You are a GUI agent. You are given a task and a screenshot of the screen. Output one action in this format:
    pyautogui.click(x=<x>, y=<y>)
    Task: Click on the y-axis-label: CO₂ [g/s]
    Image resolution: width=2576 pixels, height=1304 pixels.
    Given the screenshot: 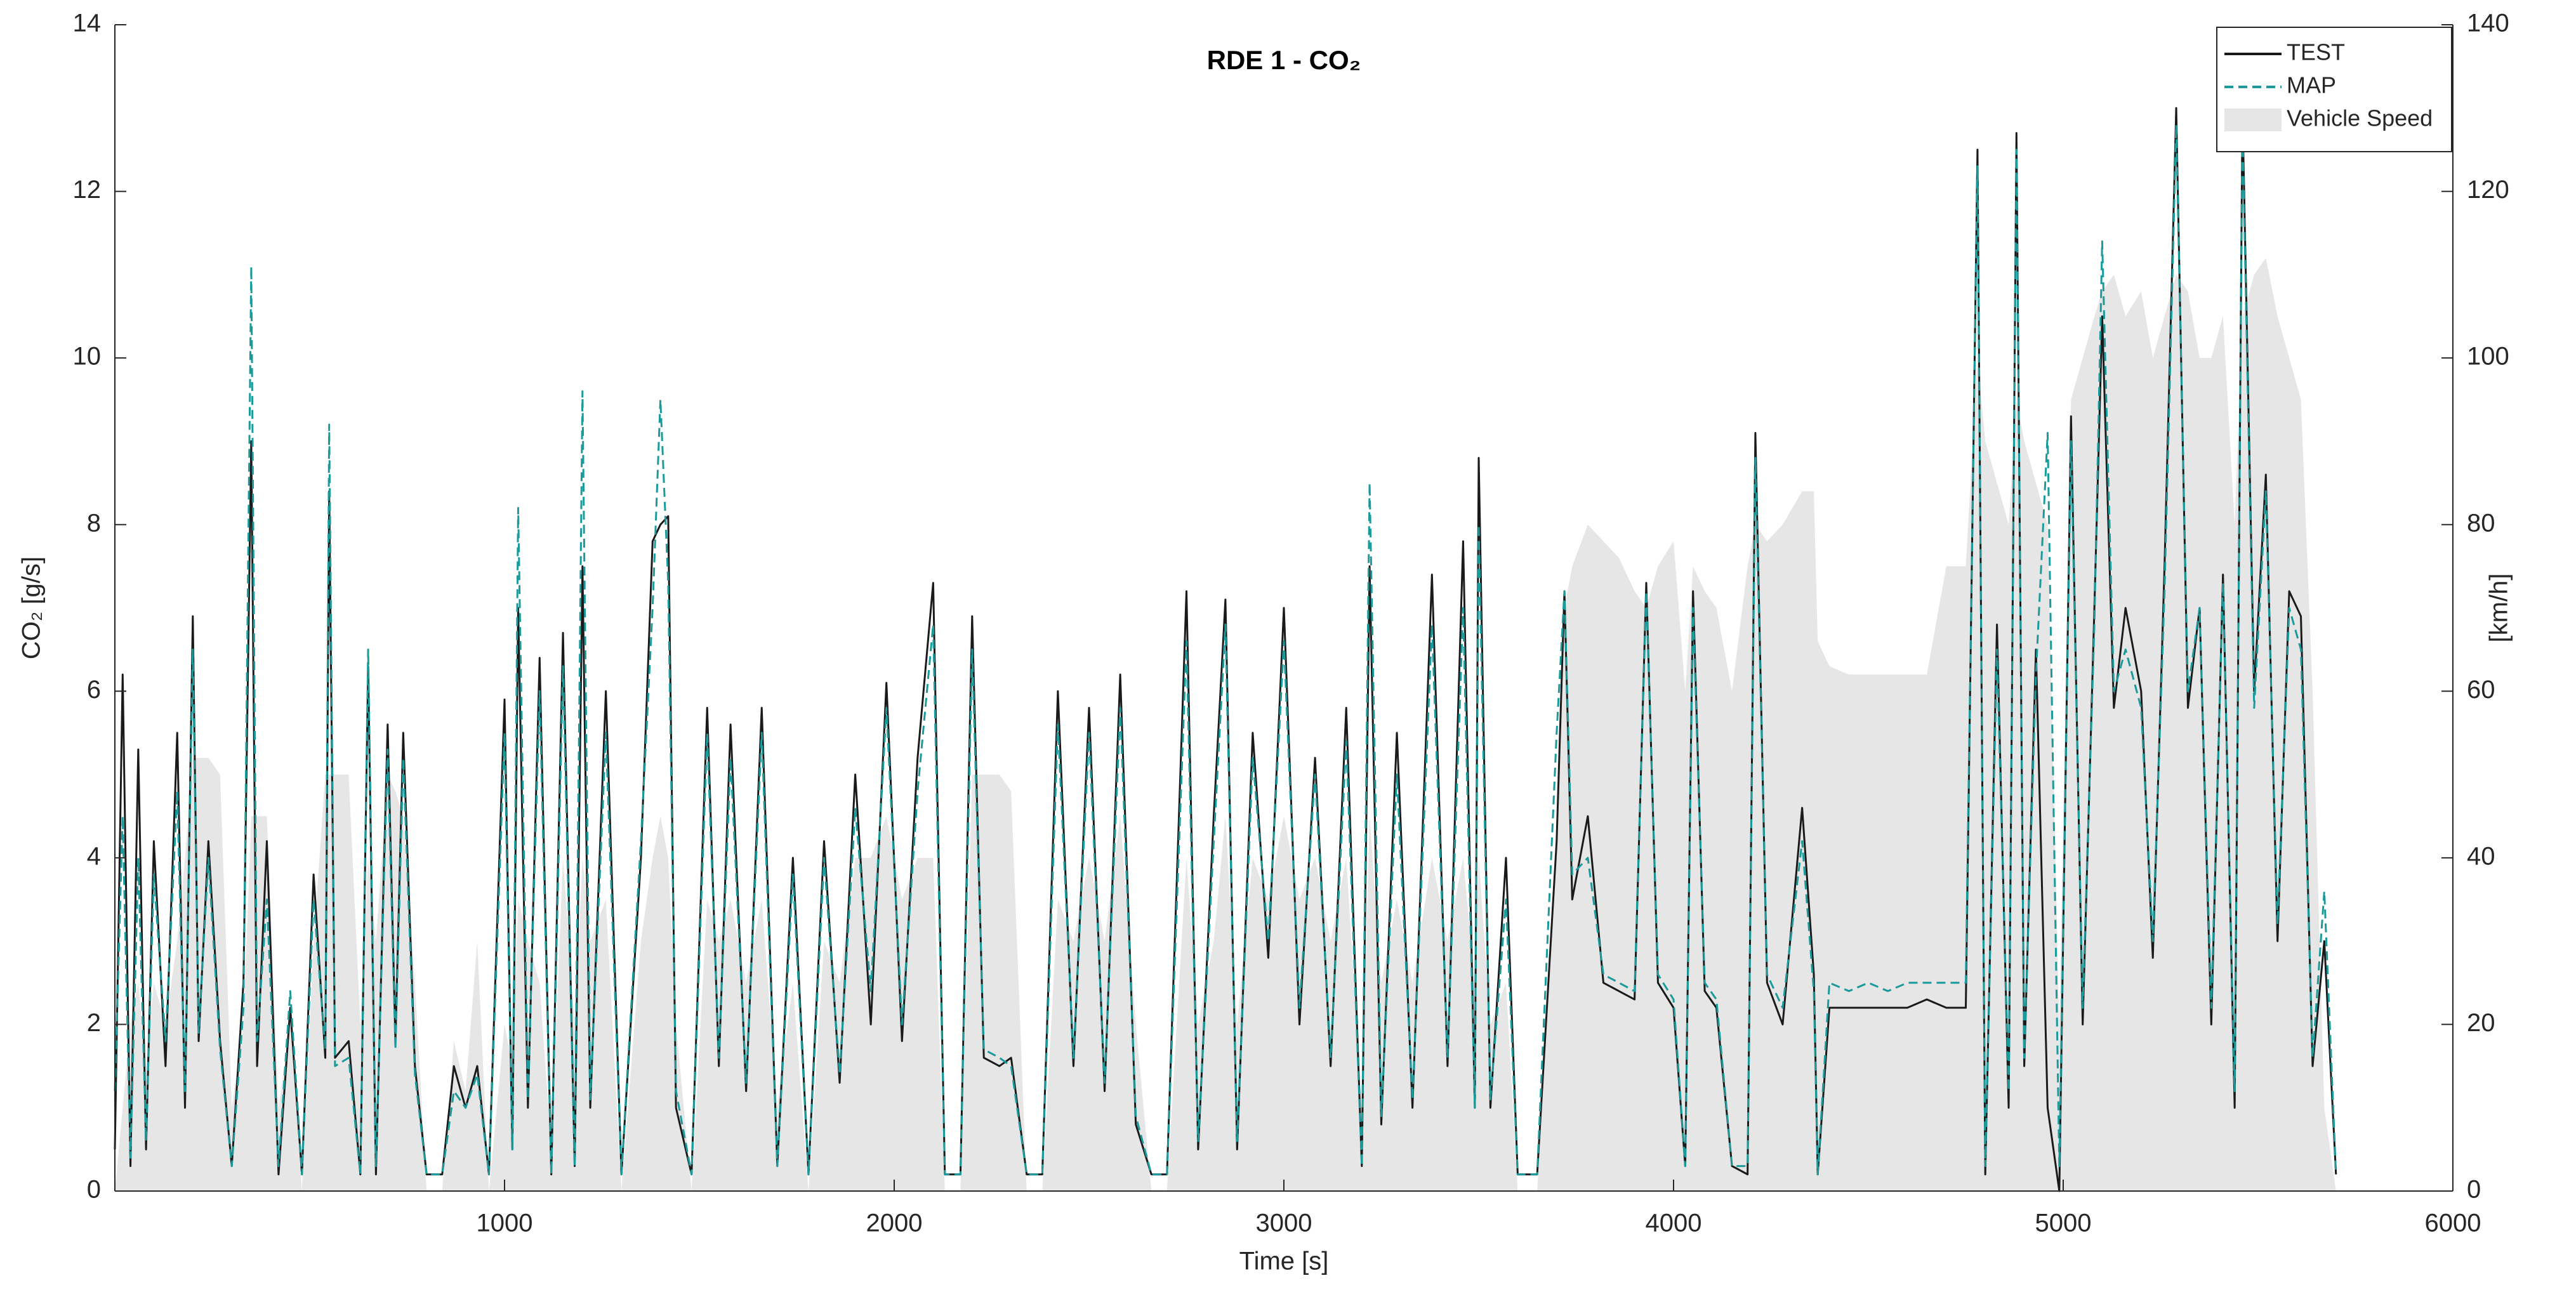 What is the action you would take?
    pyautogui.click(x=32, y=608)
    